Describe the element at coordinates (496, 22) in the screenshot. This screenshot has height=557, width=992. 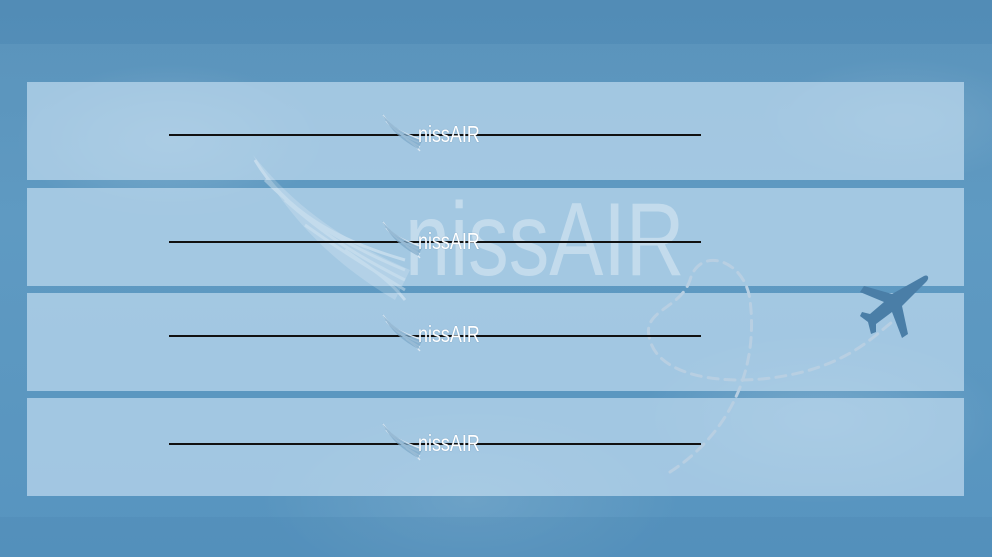
I see `top-band` at that location.